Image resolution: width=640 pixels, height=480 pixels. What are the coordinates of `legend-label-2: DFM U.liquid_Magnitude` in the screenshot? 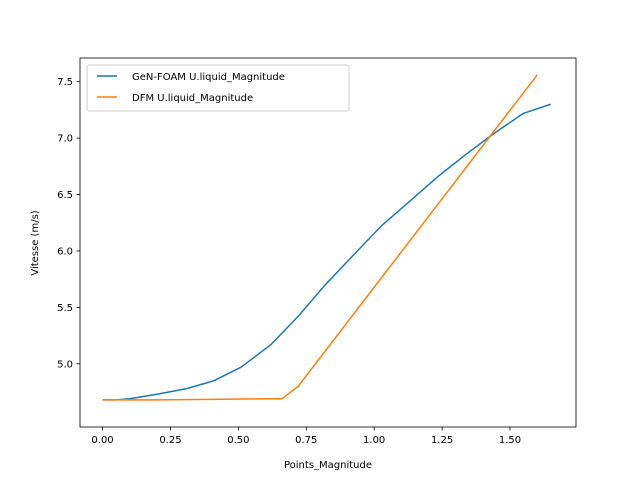 It's located at (192, 98).